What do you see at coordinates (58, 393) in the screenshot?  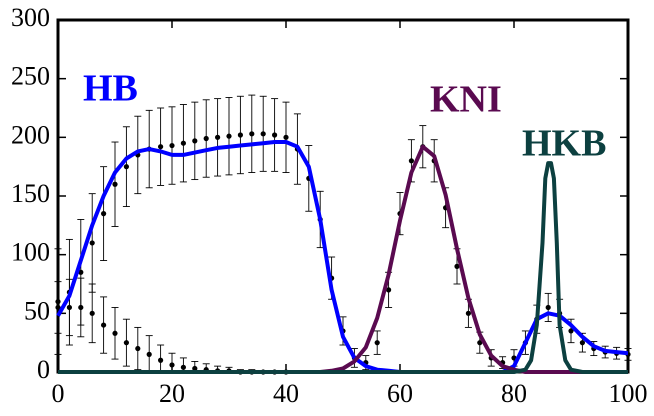 I see `x-tick-label: 0` at bounding box center [58, 393].